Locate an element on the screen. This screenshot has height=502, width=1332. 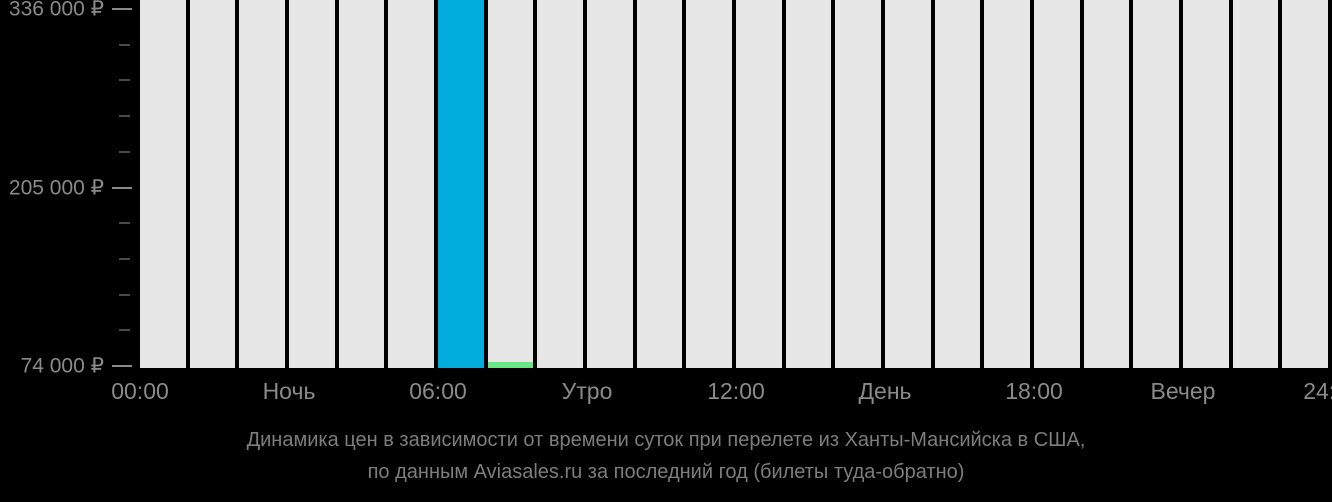
y-axis-label: 74 000 ₽ is located at coordinates (62, 366).